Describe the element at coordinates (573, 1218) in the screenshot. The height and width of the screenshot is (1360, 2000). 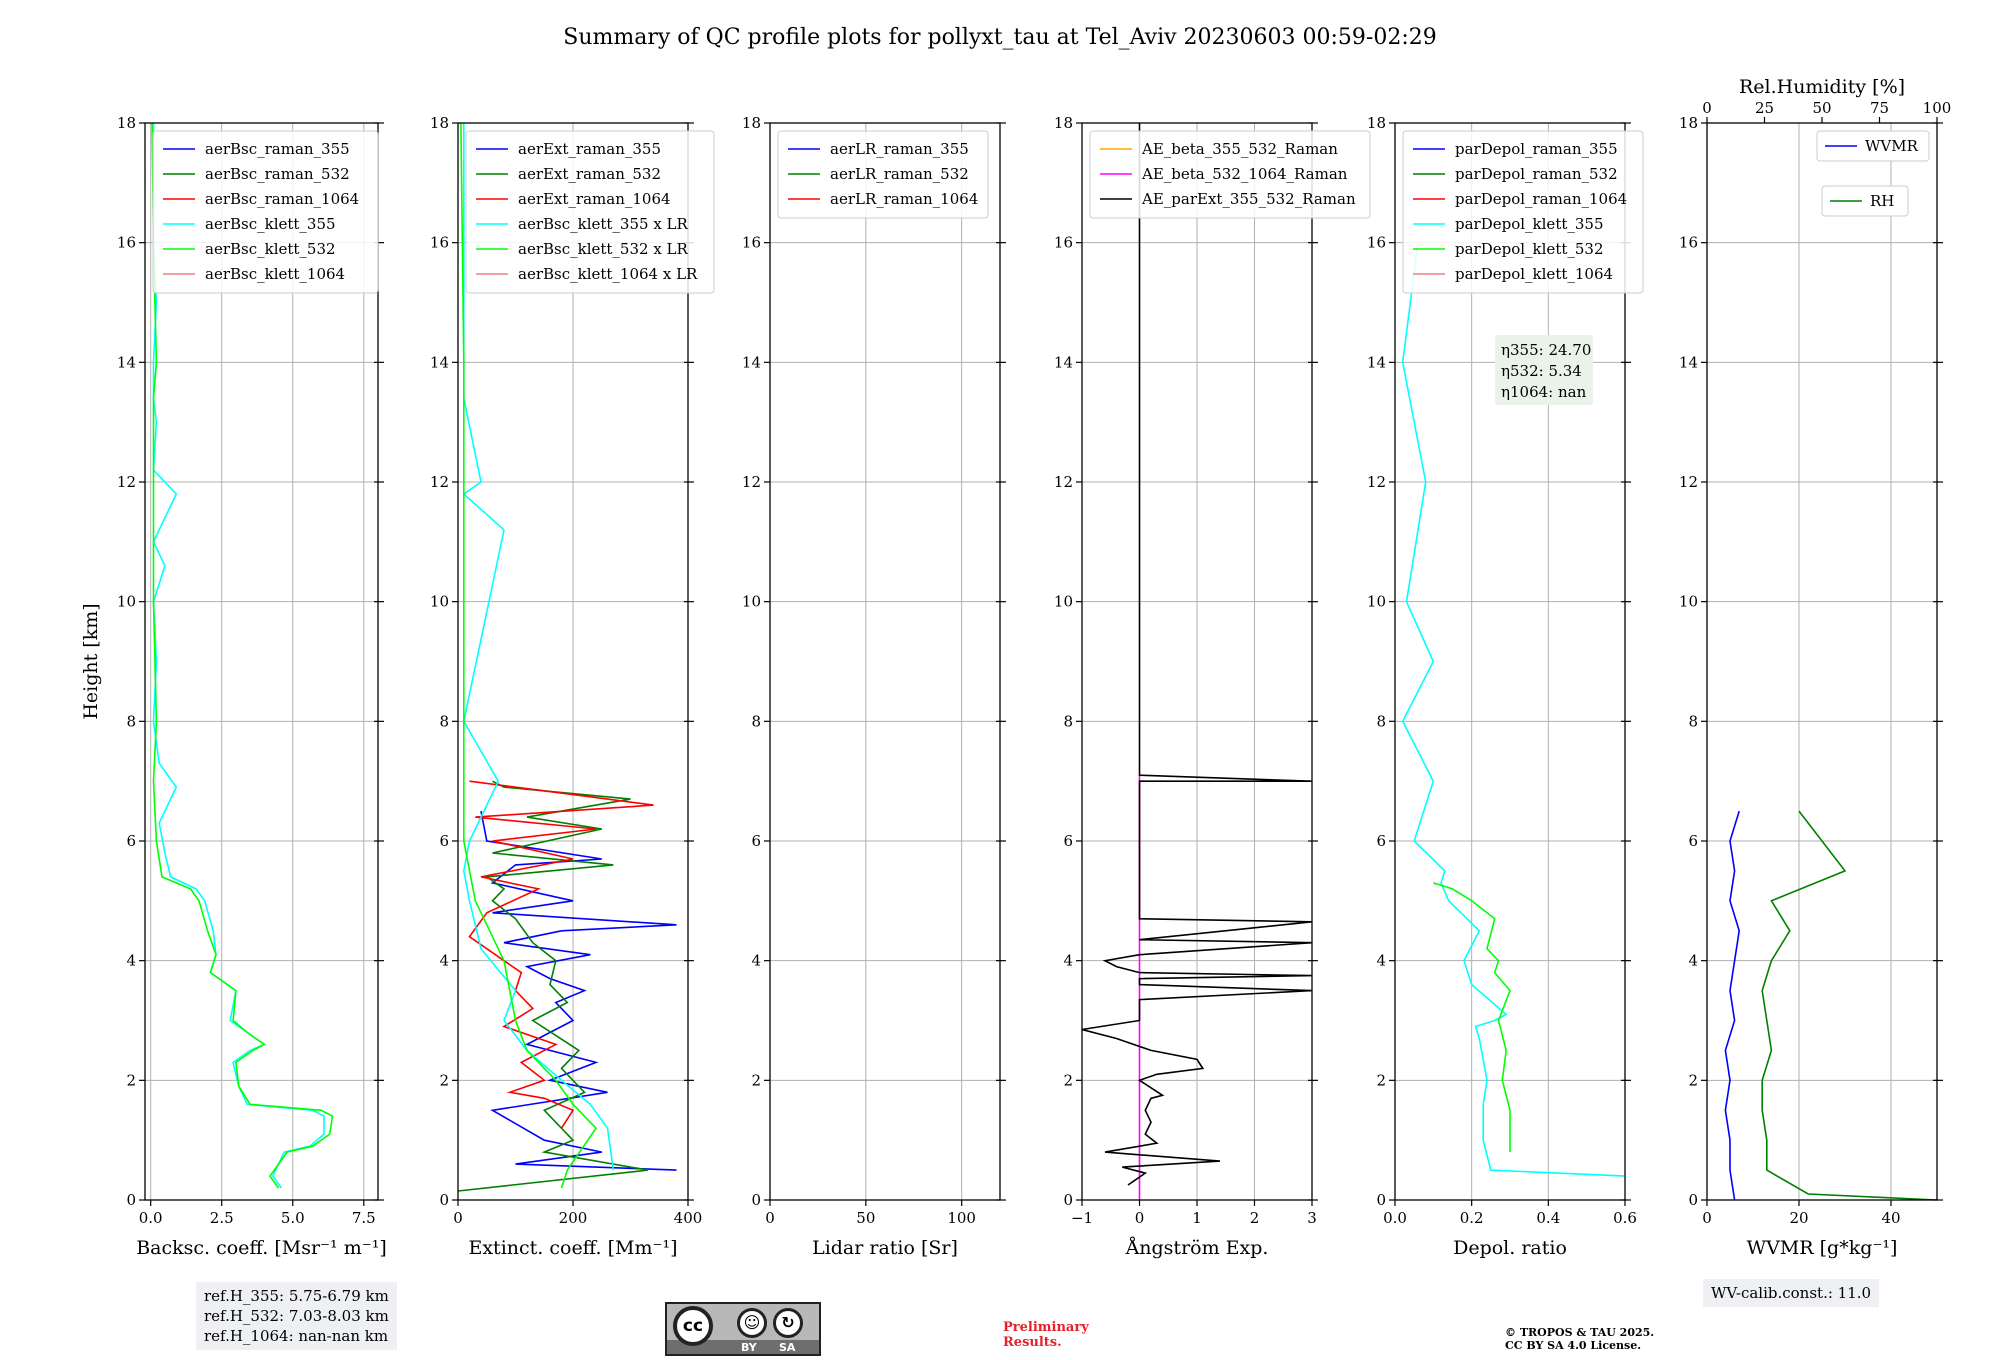
I see `x-tick-label: 200` at that location.